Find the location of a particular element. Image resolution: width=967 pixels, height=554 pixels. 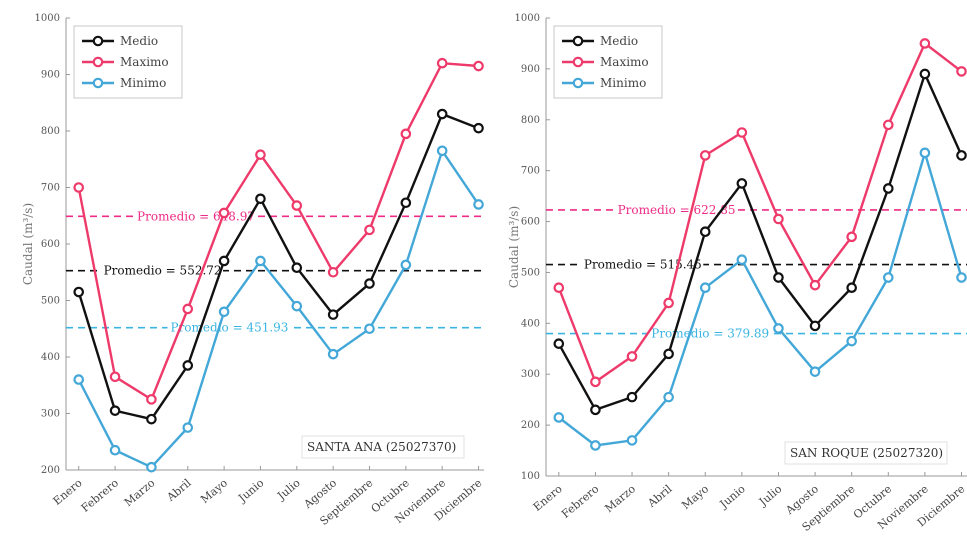

average-label: Promedio = 622.85 is located at coordinates (677, 210).